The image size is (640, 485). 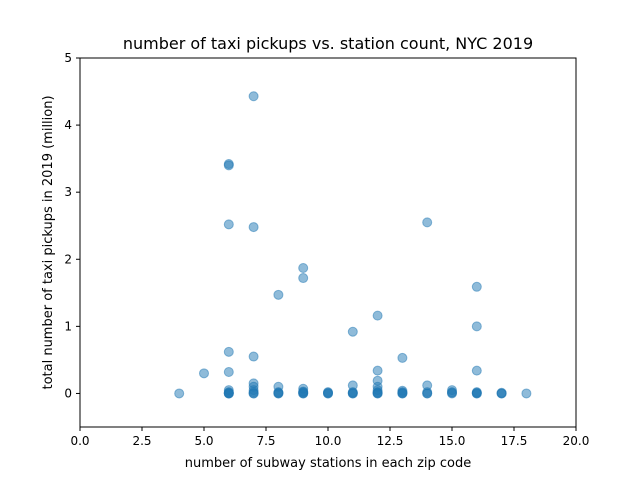 What do you see at coordinates (72, 225) in the screenshot?
I see `y-axis-ticks: 0 1 2 3 4 5` at bounding box center [72, 225].